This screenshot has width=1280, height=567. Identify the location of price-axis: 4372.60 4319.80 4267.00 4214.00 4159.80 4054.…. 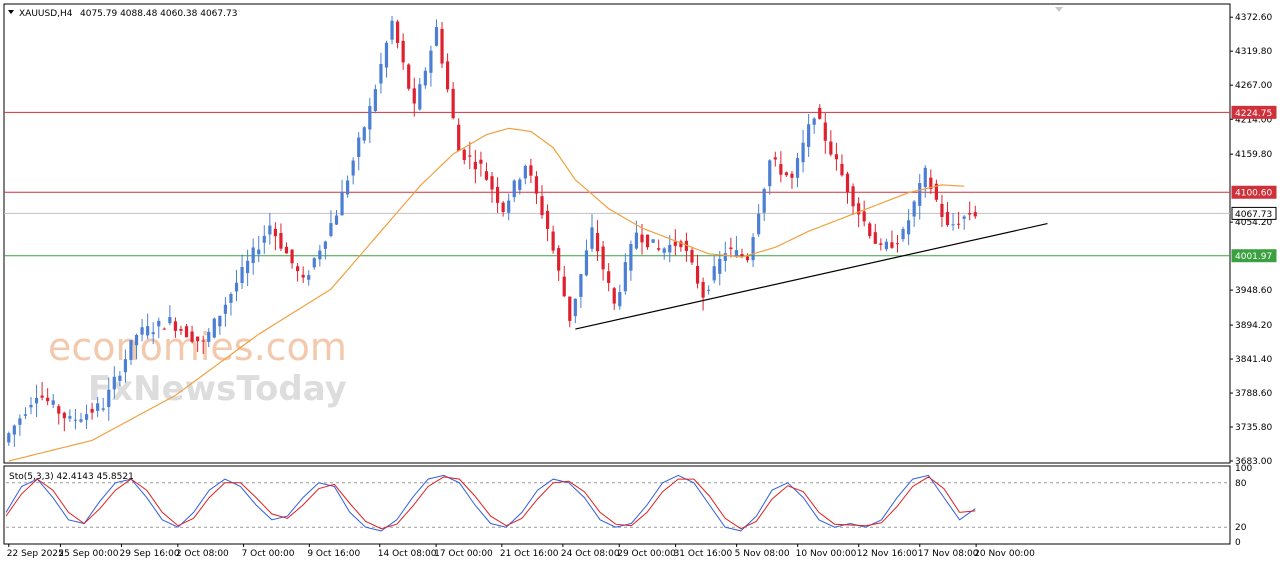
(1251, 280).